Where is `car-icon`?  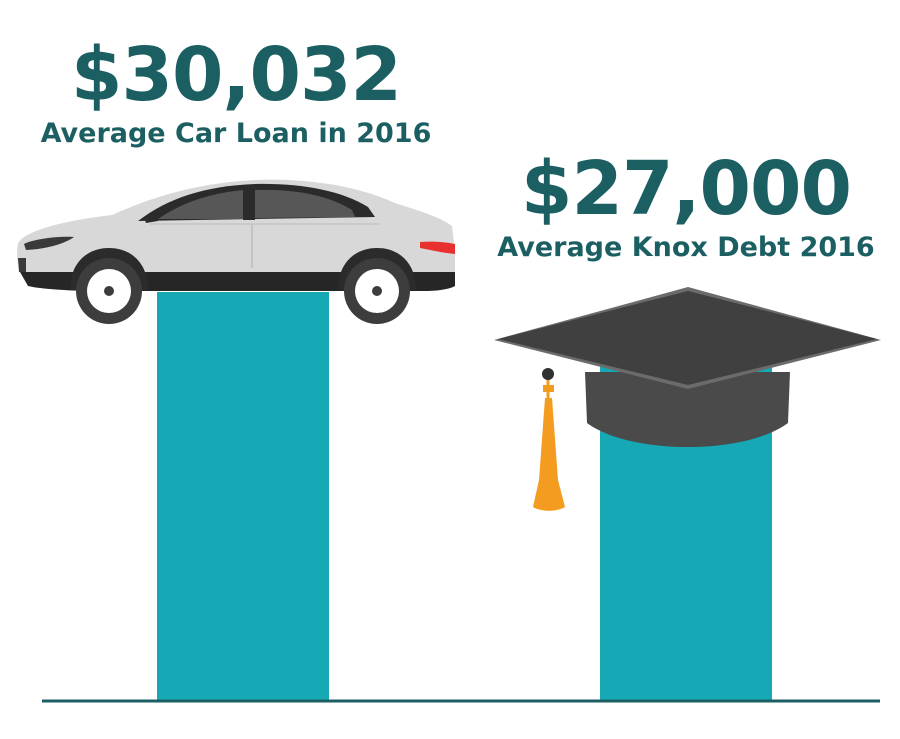
car-icon is located at coordinates (236, 251).